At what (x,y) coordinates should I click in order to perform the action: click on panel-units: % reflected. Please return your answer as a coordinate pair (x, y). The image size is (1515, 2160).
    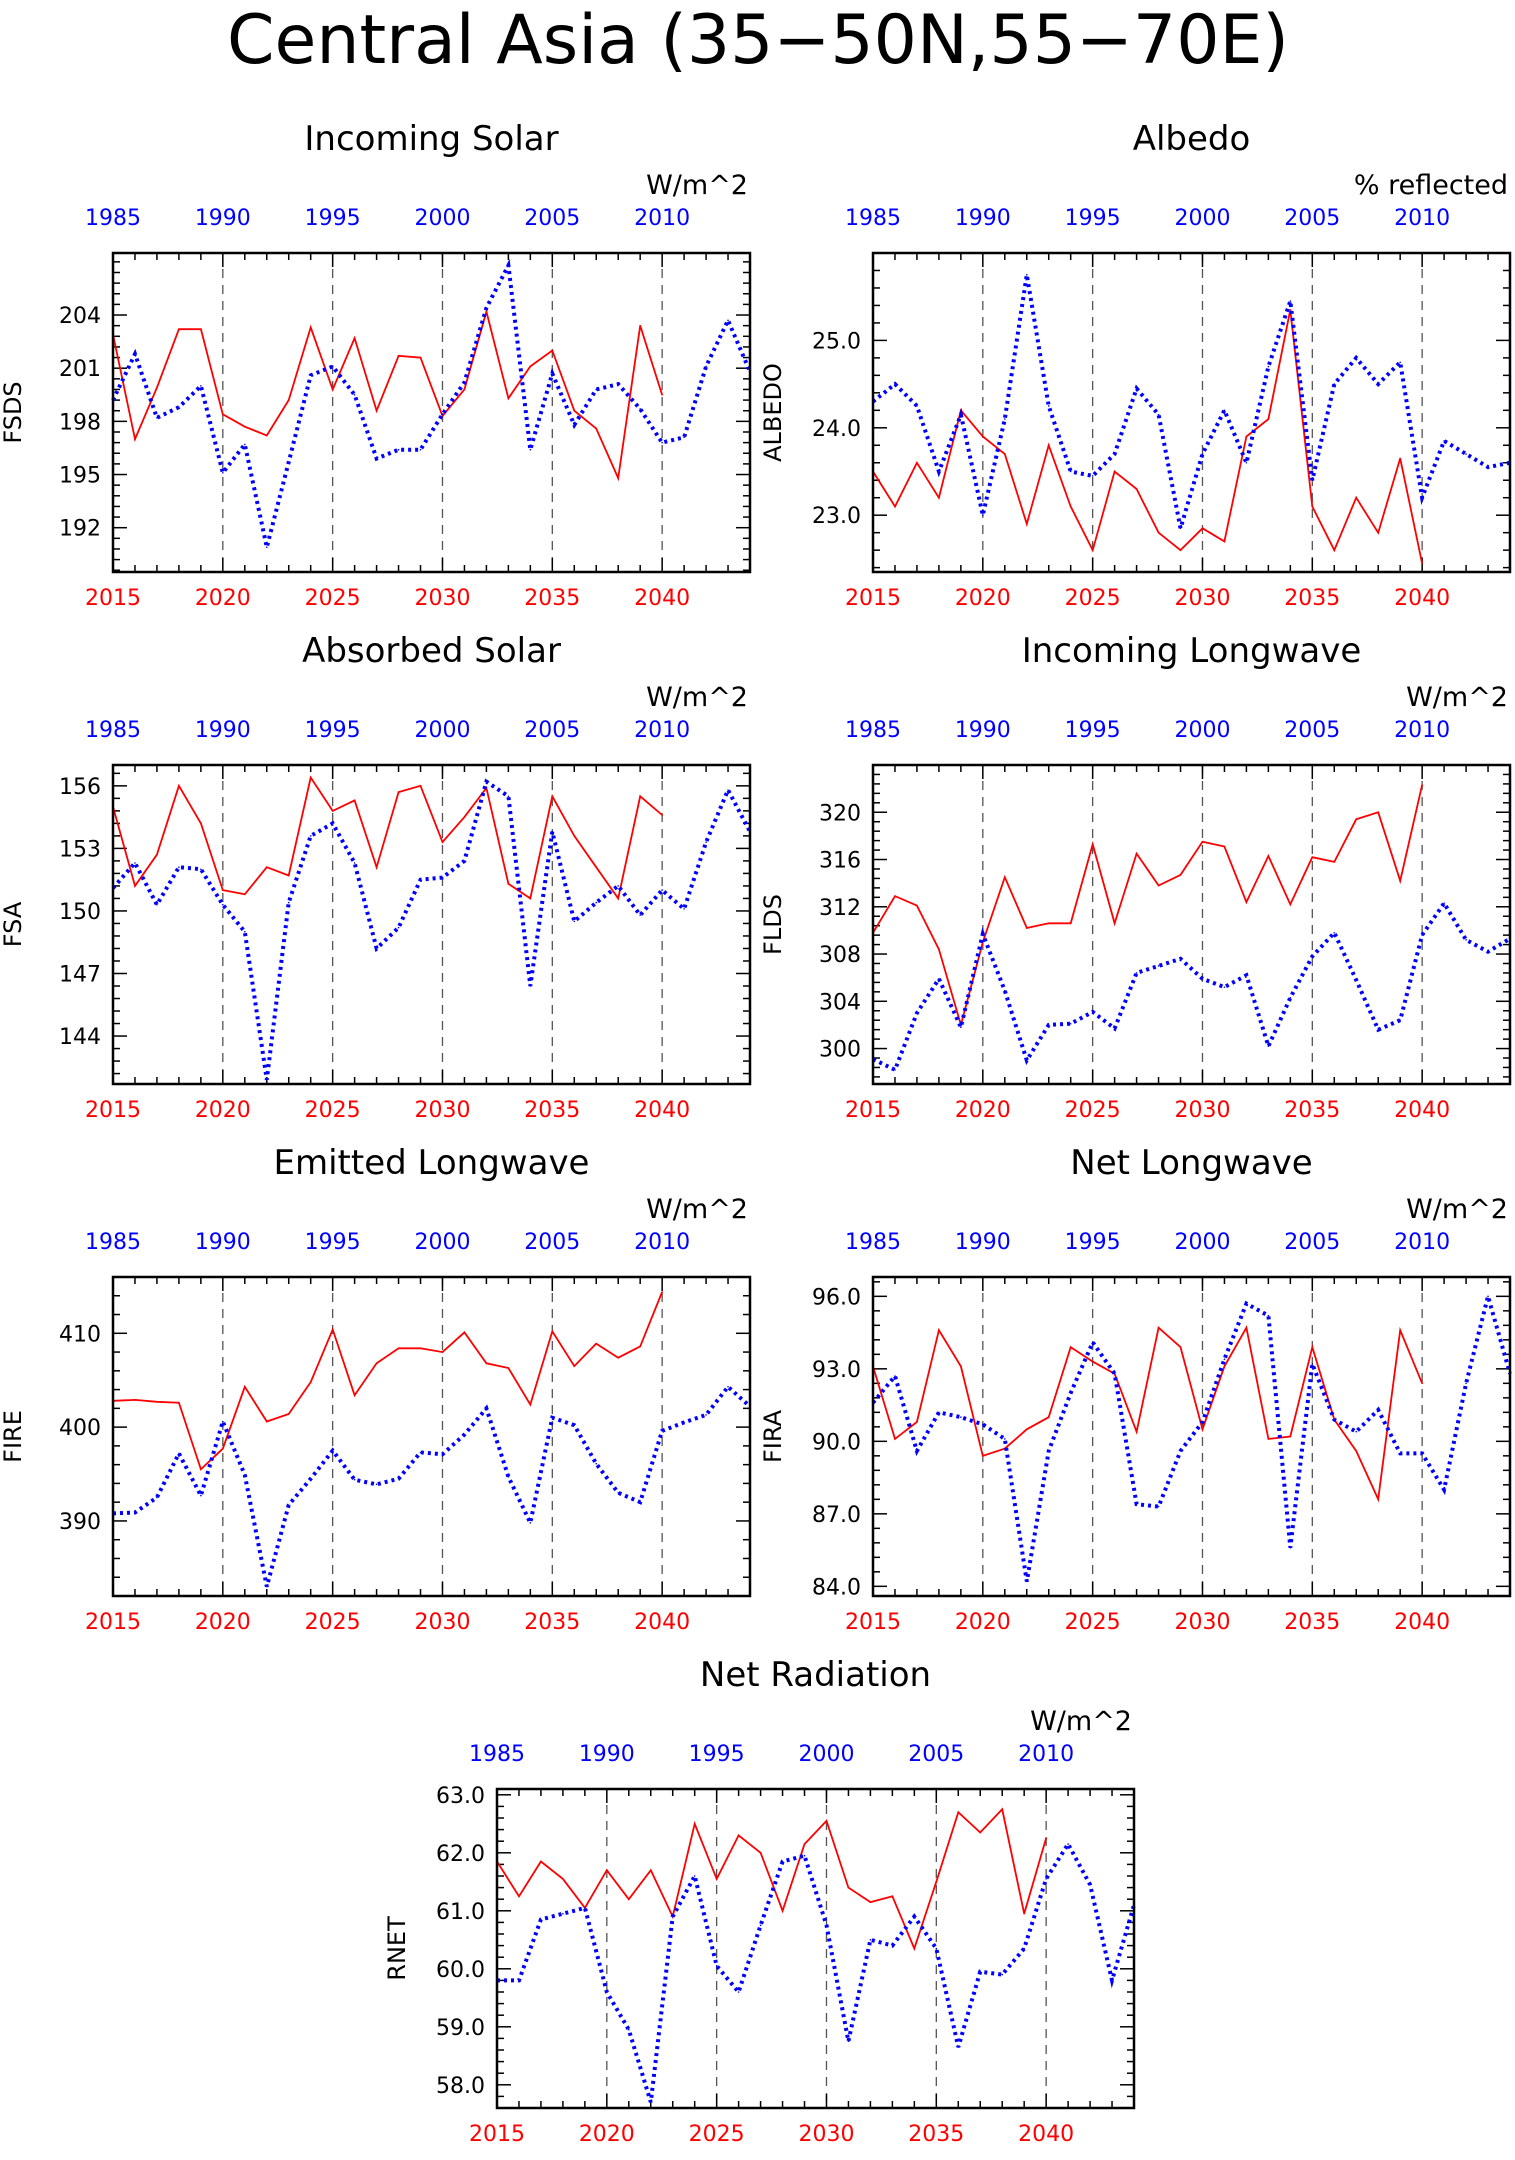
    Looking at the image, I should click on (1431, 185).